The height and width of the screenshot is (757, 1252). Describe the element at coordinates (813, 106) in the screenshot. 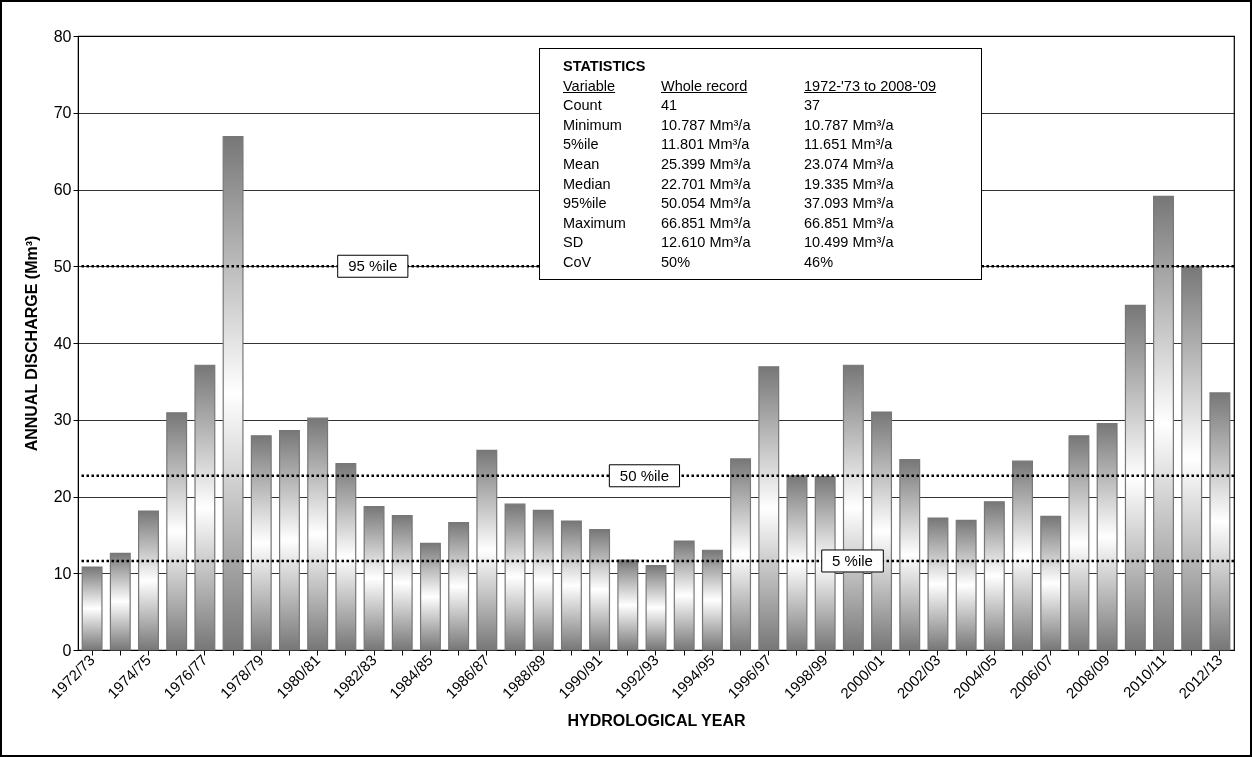

I see `annotation: 37` at that location.